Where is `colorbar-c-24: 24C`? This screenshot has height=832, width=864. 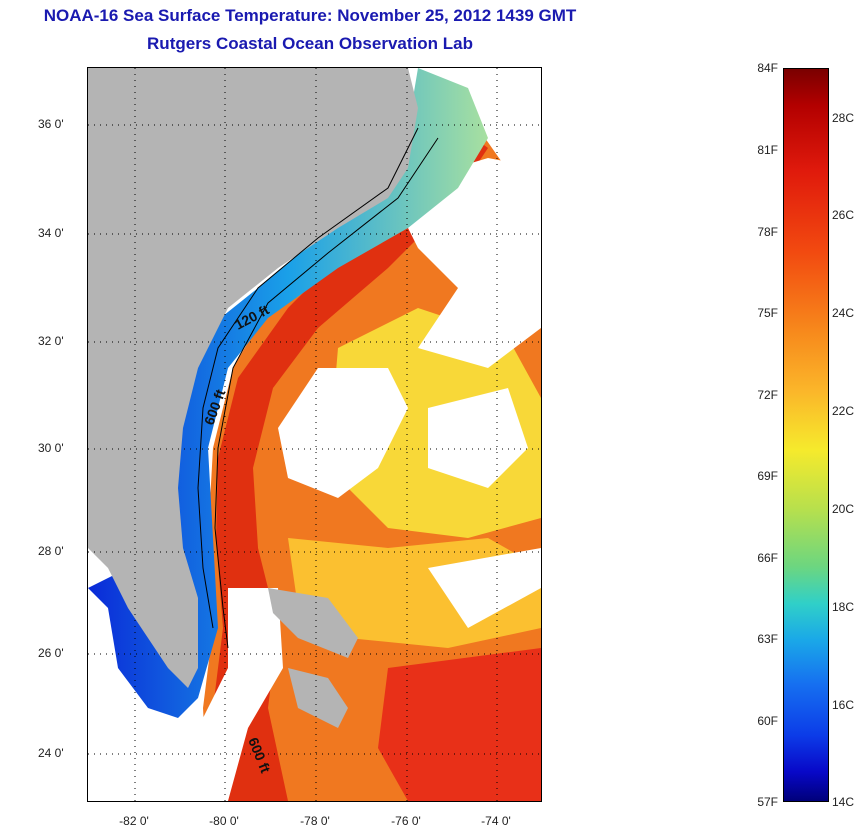
colorbar-c-24: 24C is located at coordinates (843, 313).